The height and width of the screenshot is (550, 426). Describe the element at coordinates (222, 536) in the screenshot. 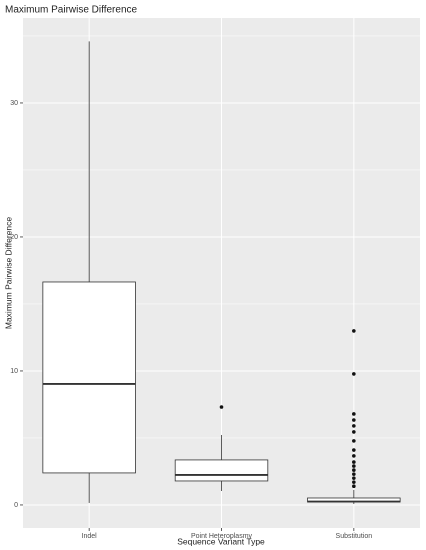

I see `x-tick-label: Point Heteroplasmy` at that location.